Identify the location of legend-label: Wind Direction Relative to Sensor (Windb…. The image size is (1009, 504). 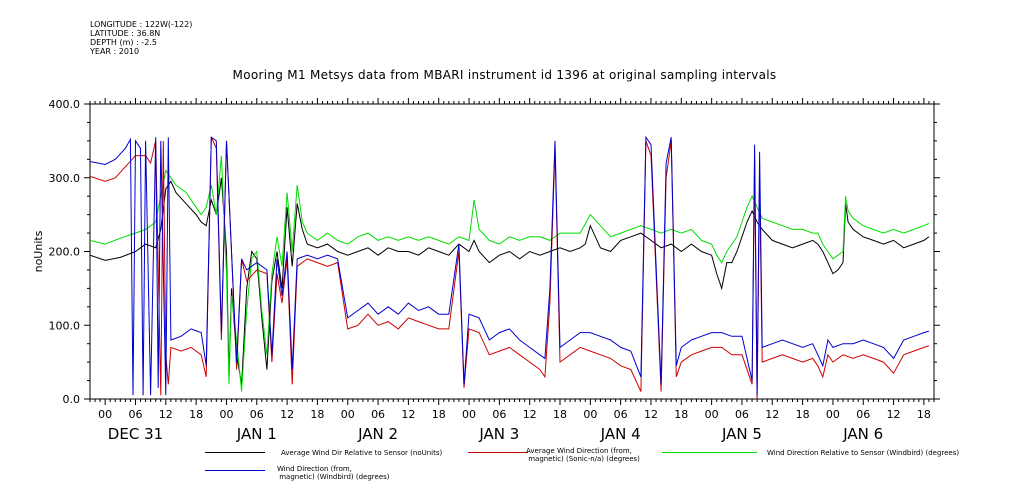
(863, 453).